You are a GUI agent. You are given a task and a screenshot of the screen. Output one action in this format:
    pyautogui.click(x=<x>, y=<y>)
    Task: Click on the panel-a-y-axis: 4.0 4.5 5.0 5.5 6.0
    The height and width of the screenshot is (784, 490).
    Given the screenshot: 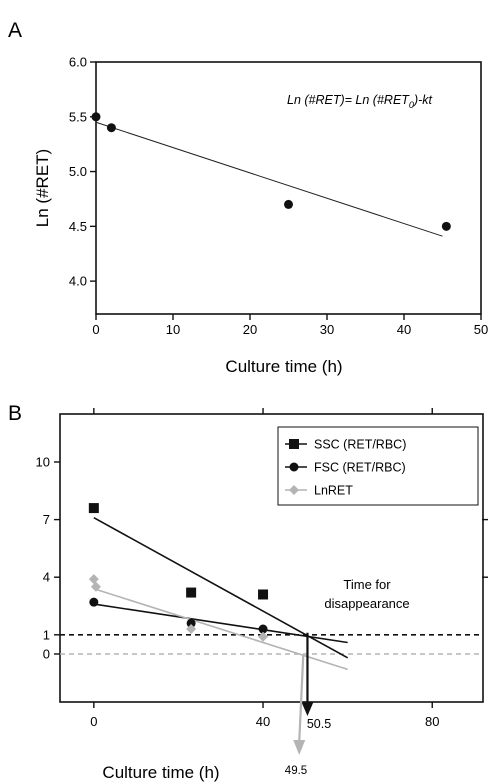 What is the action you would take?
    pyautogui.click(x=82, y=172)
    